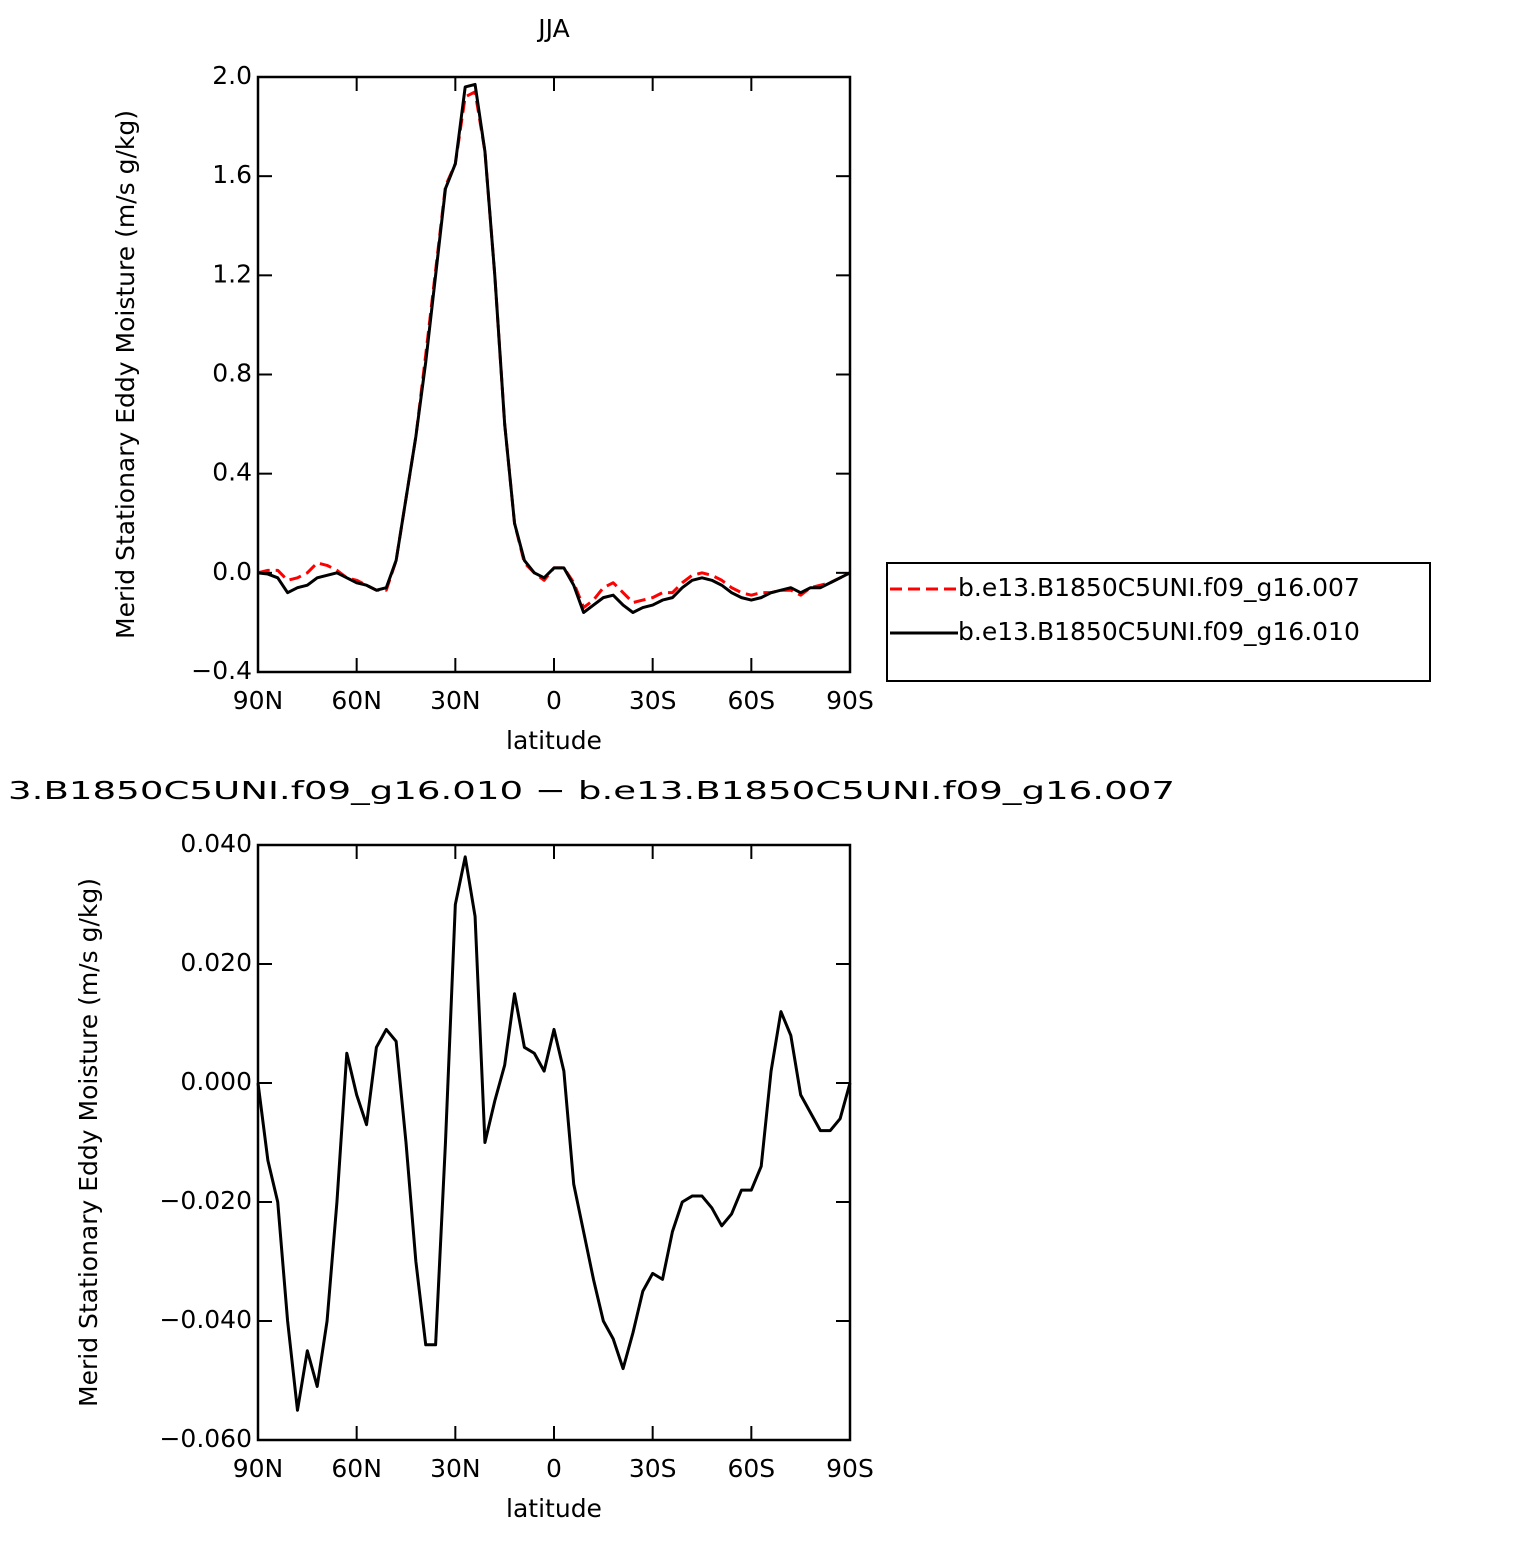  I want to click on y-tick-label: 0.0, so click(232, 571).